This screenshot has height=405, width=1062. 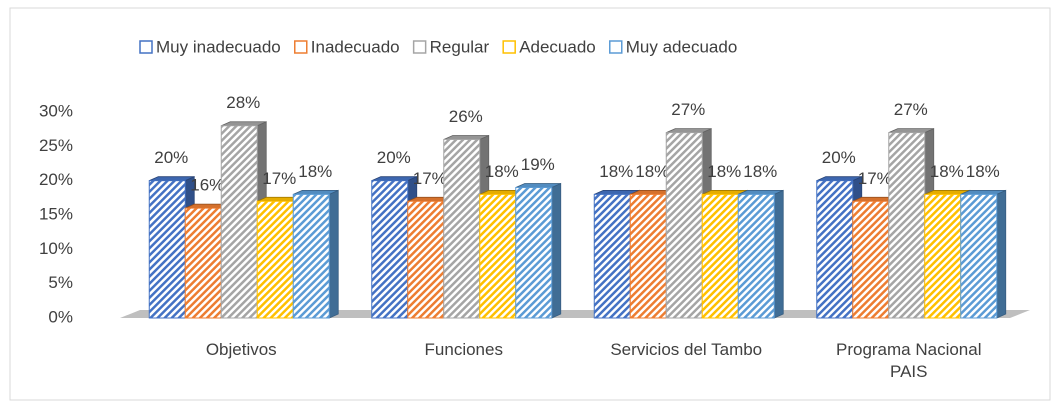 What do you see at coordinates (460, 46) in the screenshot?
I see `legend-label: Regular` at bounding box center [460, 46].